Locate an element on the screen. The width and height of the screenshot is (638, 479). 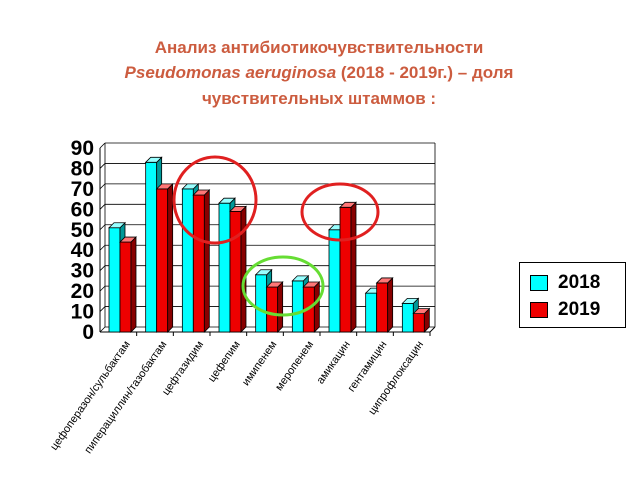
chart-title-line3: чувствительных штаммов : is located at coordinates (319, 99).